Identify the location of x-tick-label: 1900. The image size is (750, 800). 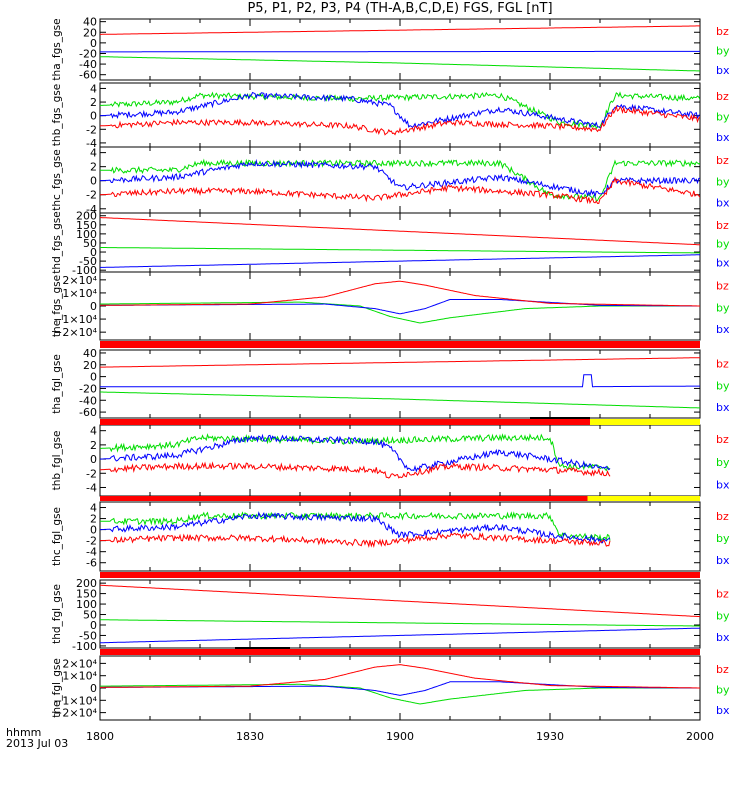
(400, 736).